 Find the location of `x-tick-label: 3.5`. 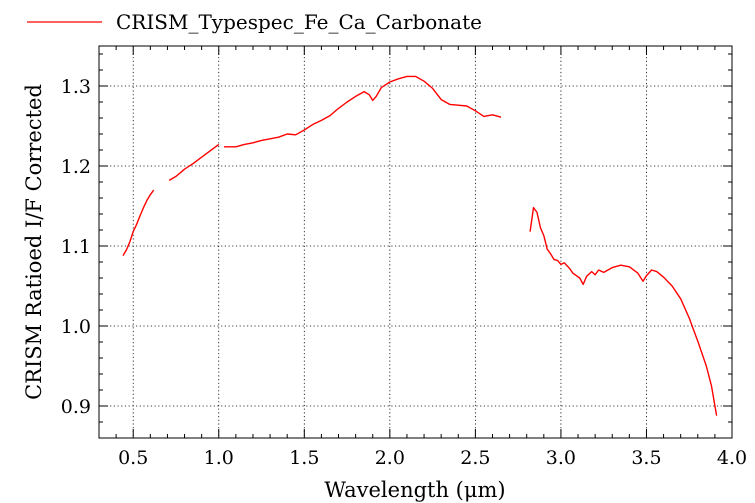

x-tick-label: 3.5 is located at coordinates (646, 458).